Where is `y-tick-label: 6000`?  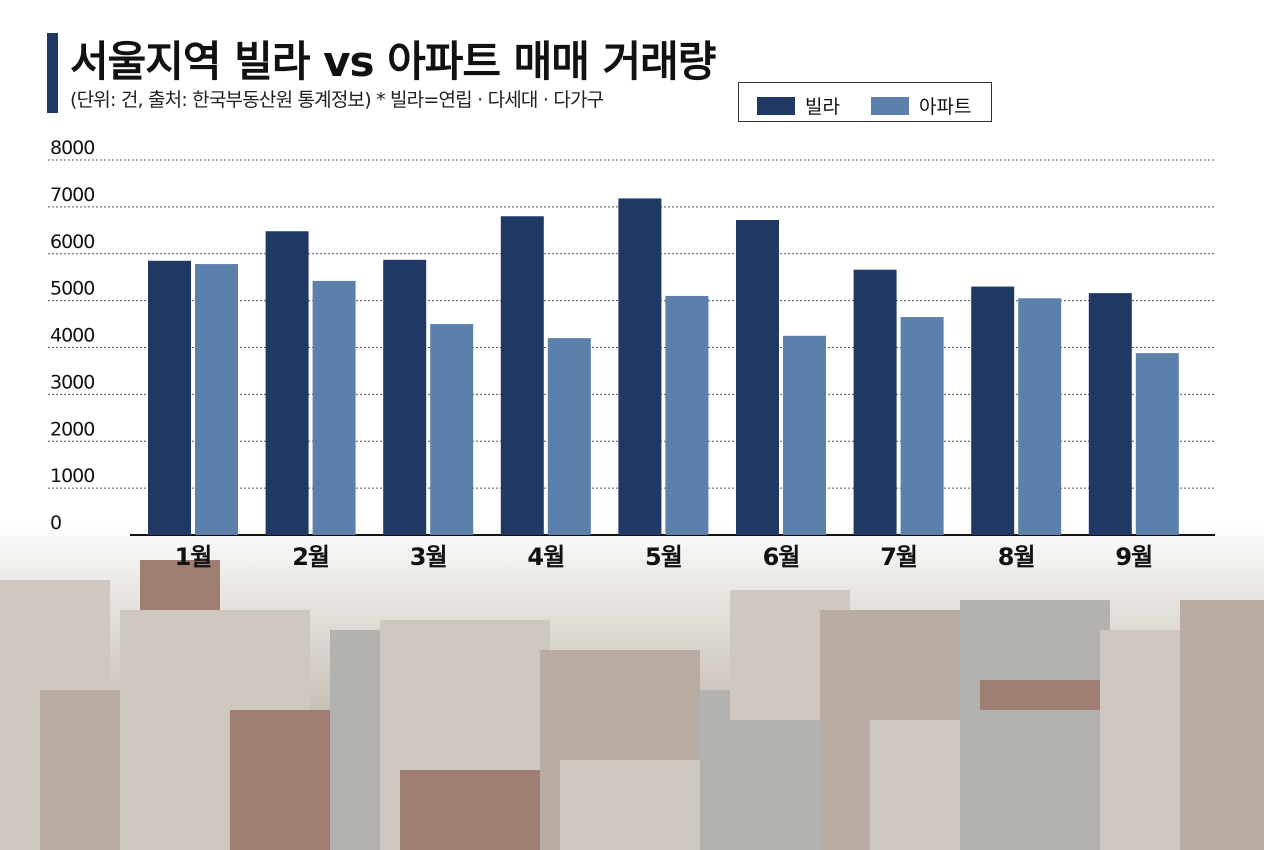 y-tick-label: 6000 is located at coordinates (72, 242).